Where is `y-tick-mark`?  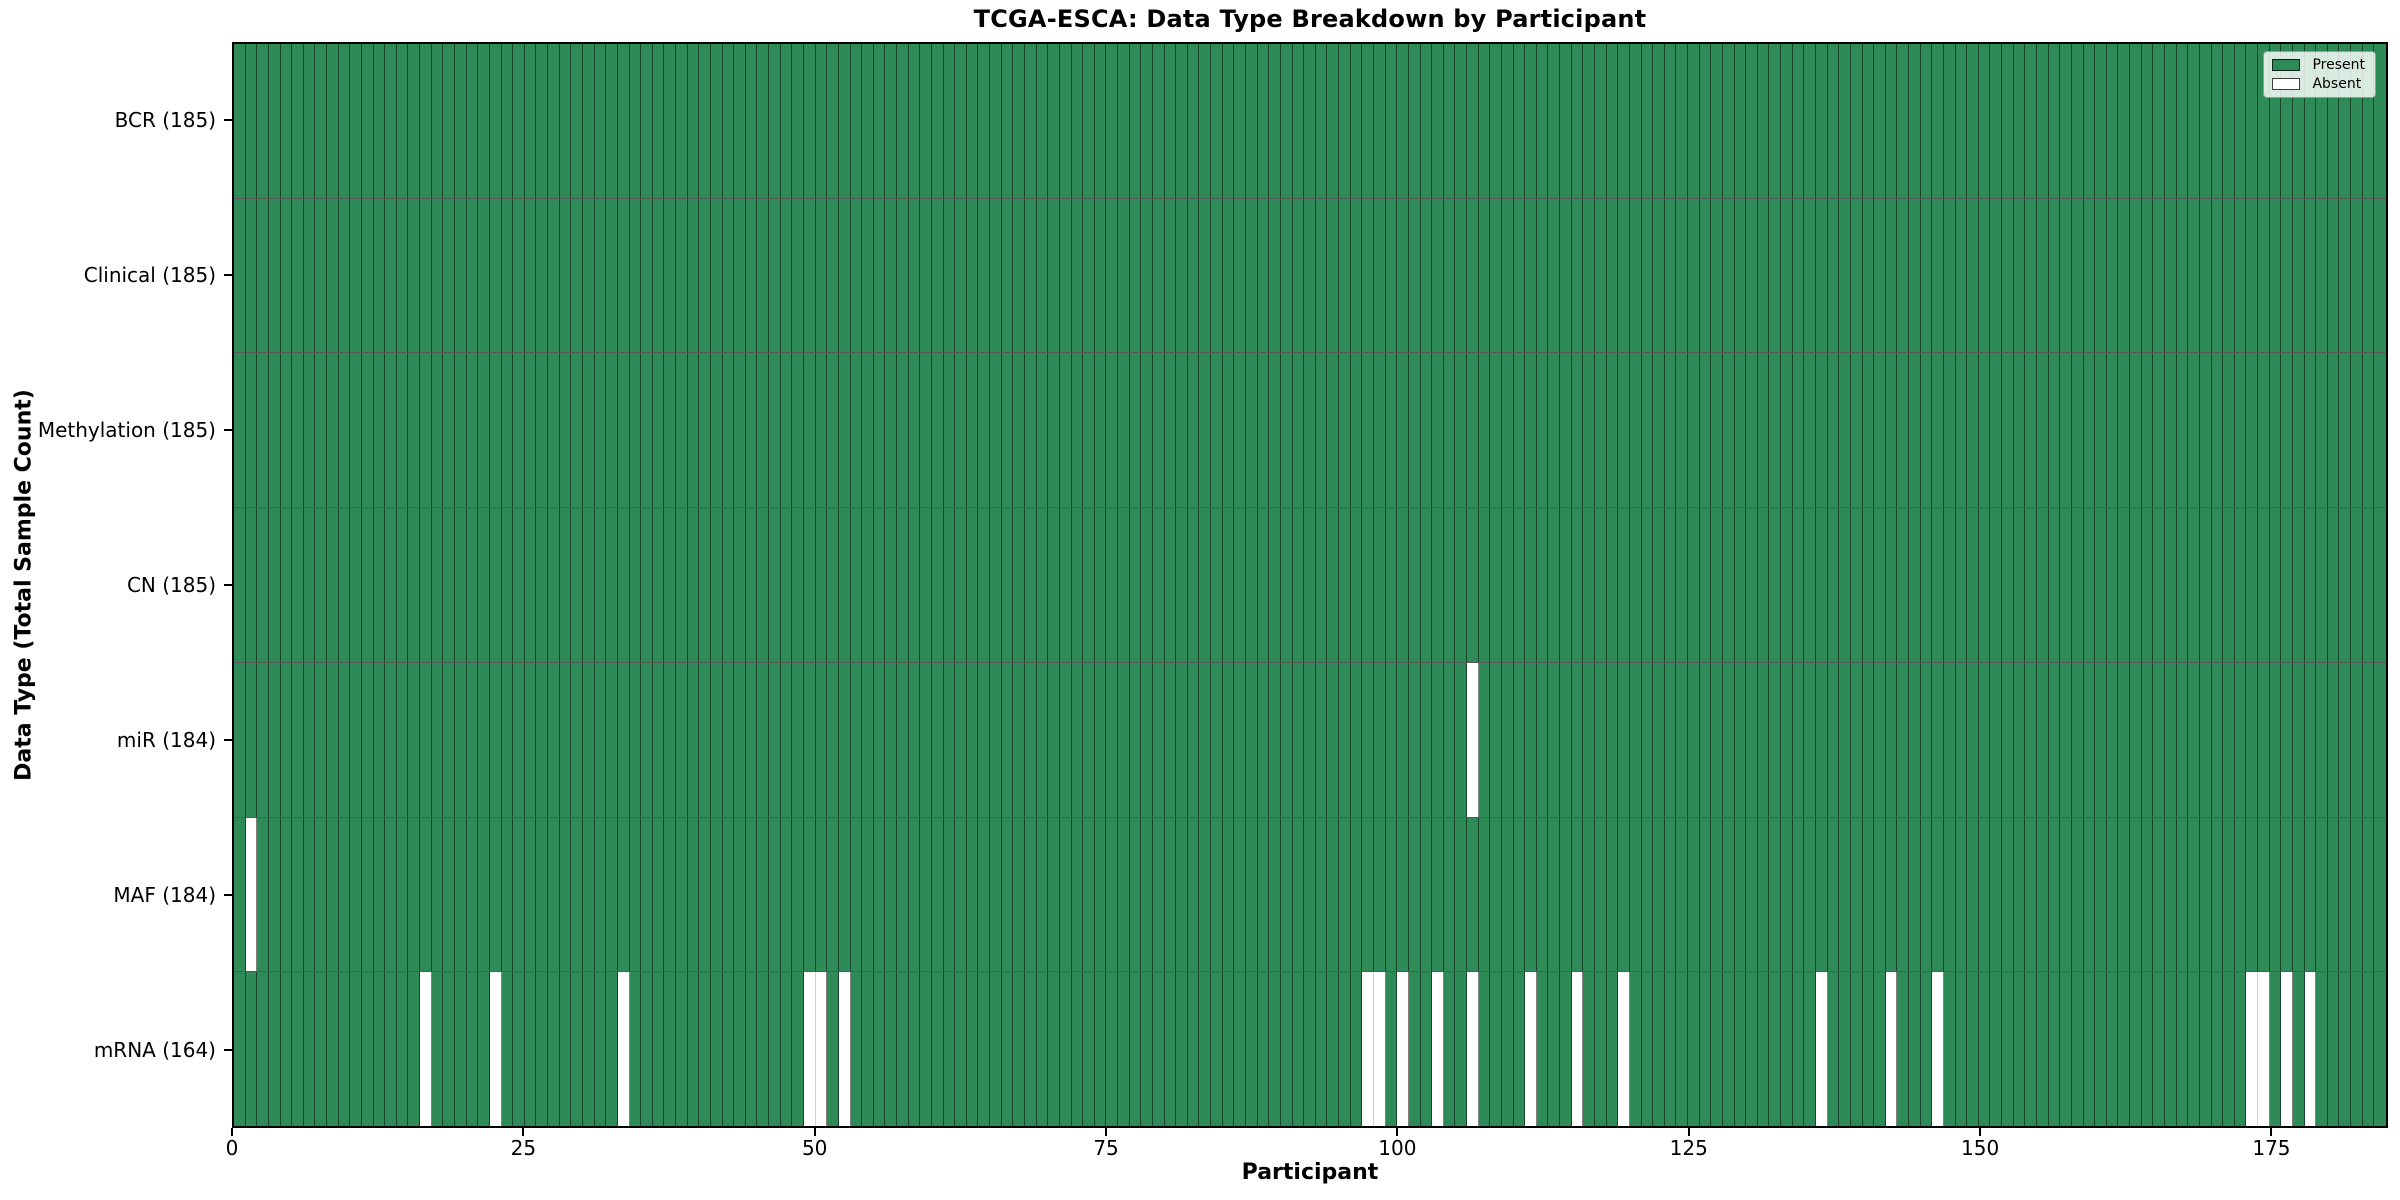
y-tick-mark is located at coordinates (228, 740).